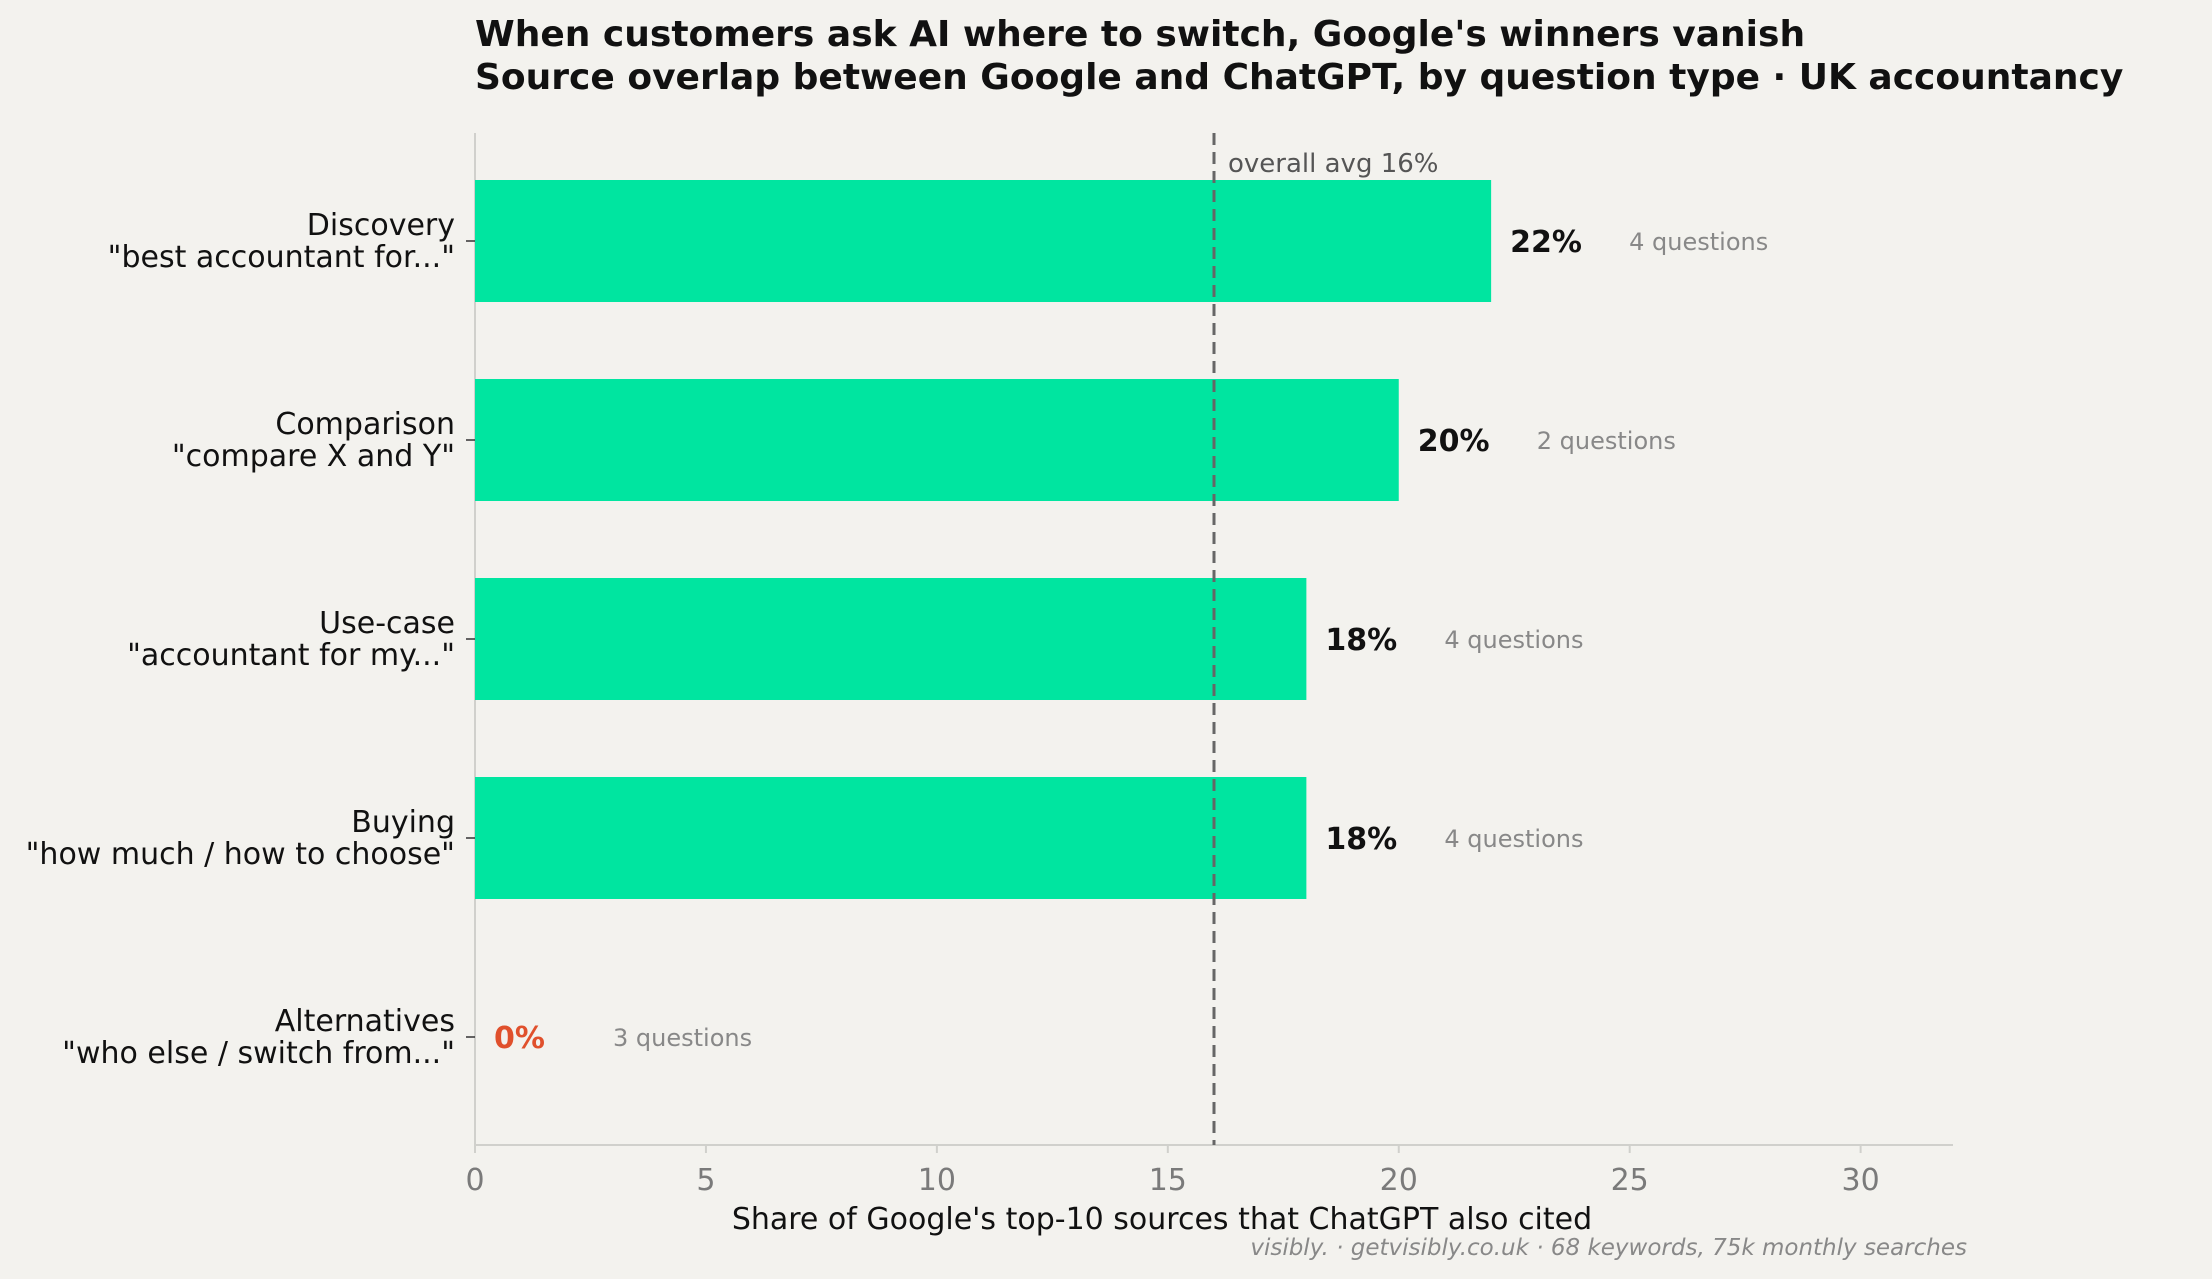 The width and height of the screenshot is (2212, 1279). What do you see at coordinates (1546, 242) in the screenshot?
I see `bar-value-label: 22%` at bounding box center [1546, 242].